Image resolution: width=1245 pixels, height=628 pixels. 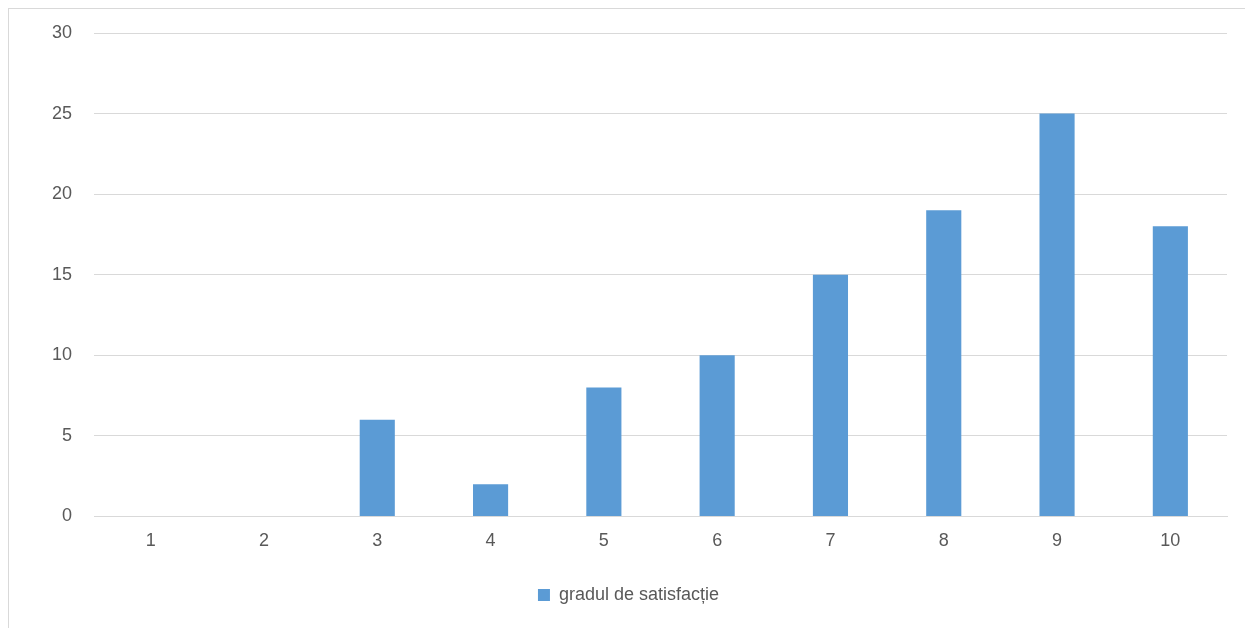 What do you see at coordinates (717, 540) in the screenshot?
I see `x-tick-label: 6` at bounding box center [717, 540].